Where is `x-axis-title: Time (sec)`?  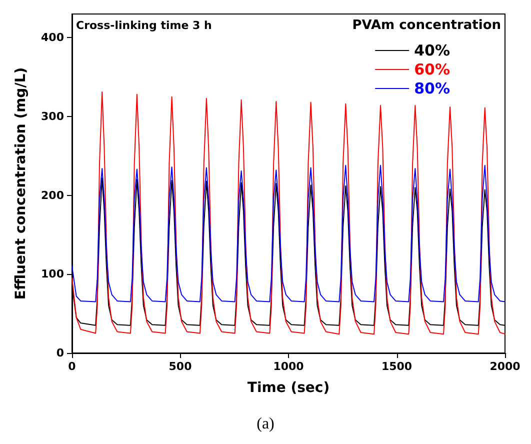
x-axis-title: Time (sec) is located at coordinates (288, 388).